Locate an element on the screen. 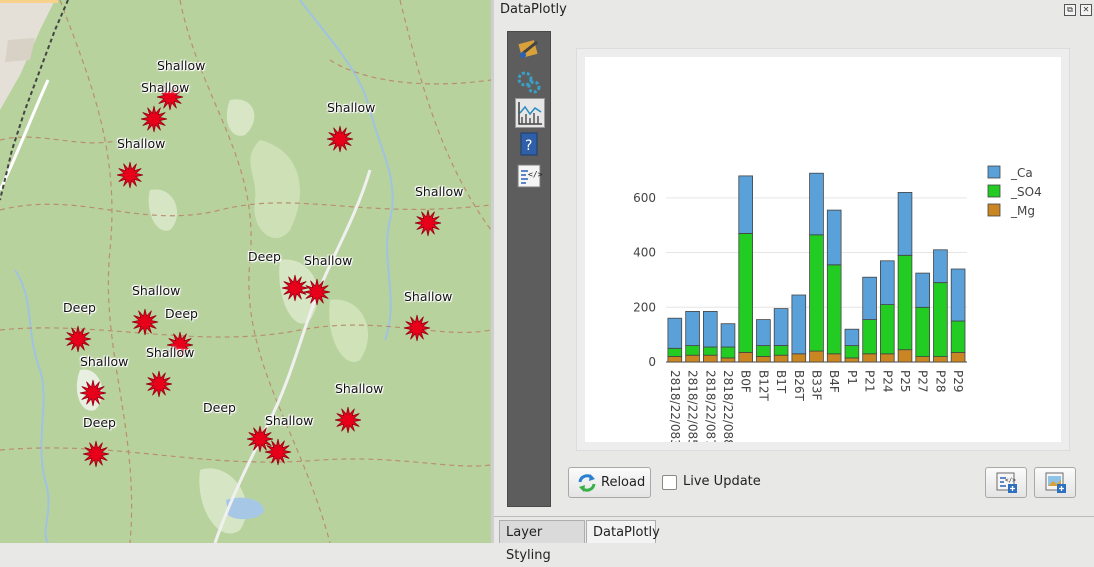  x-tick-label: B1T is located at coordinates (781, 382).